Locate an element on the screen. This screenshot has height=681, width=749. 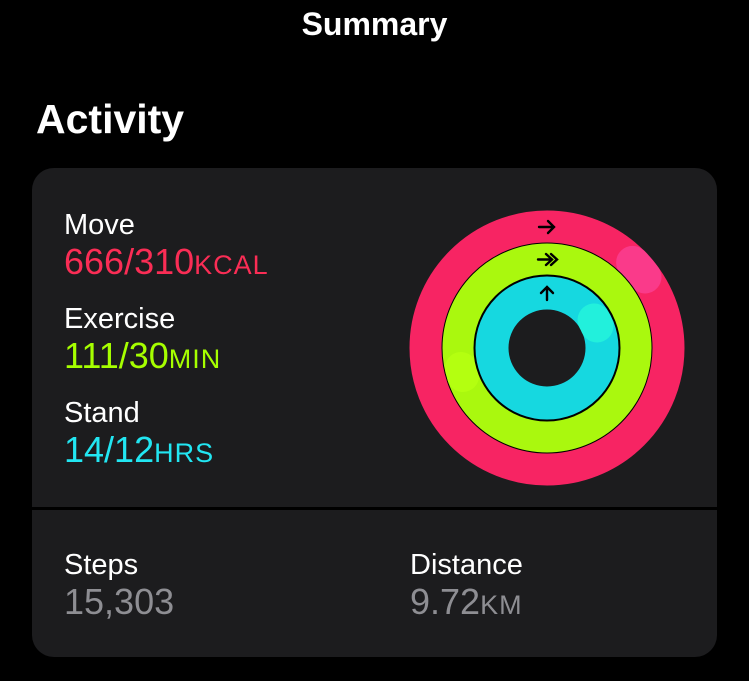
distance-unit: KM is located at coordinates (501, 605).